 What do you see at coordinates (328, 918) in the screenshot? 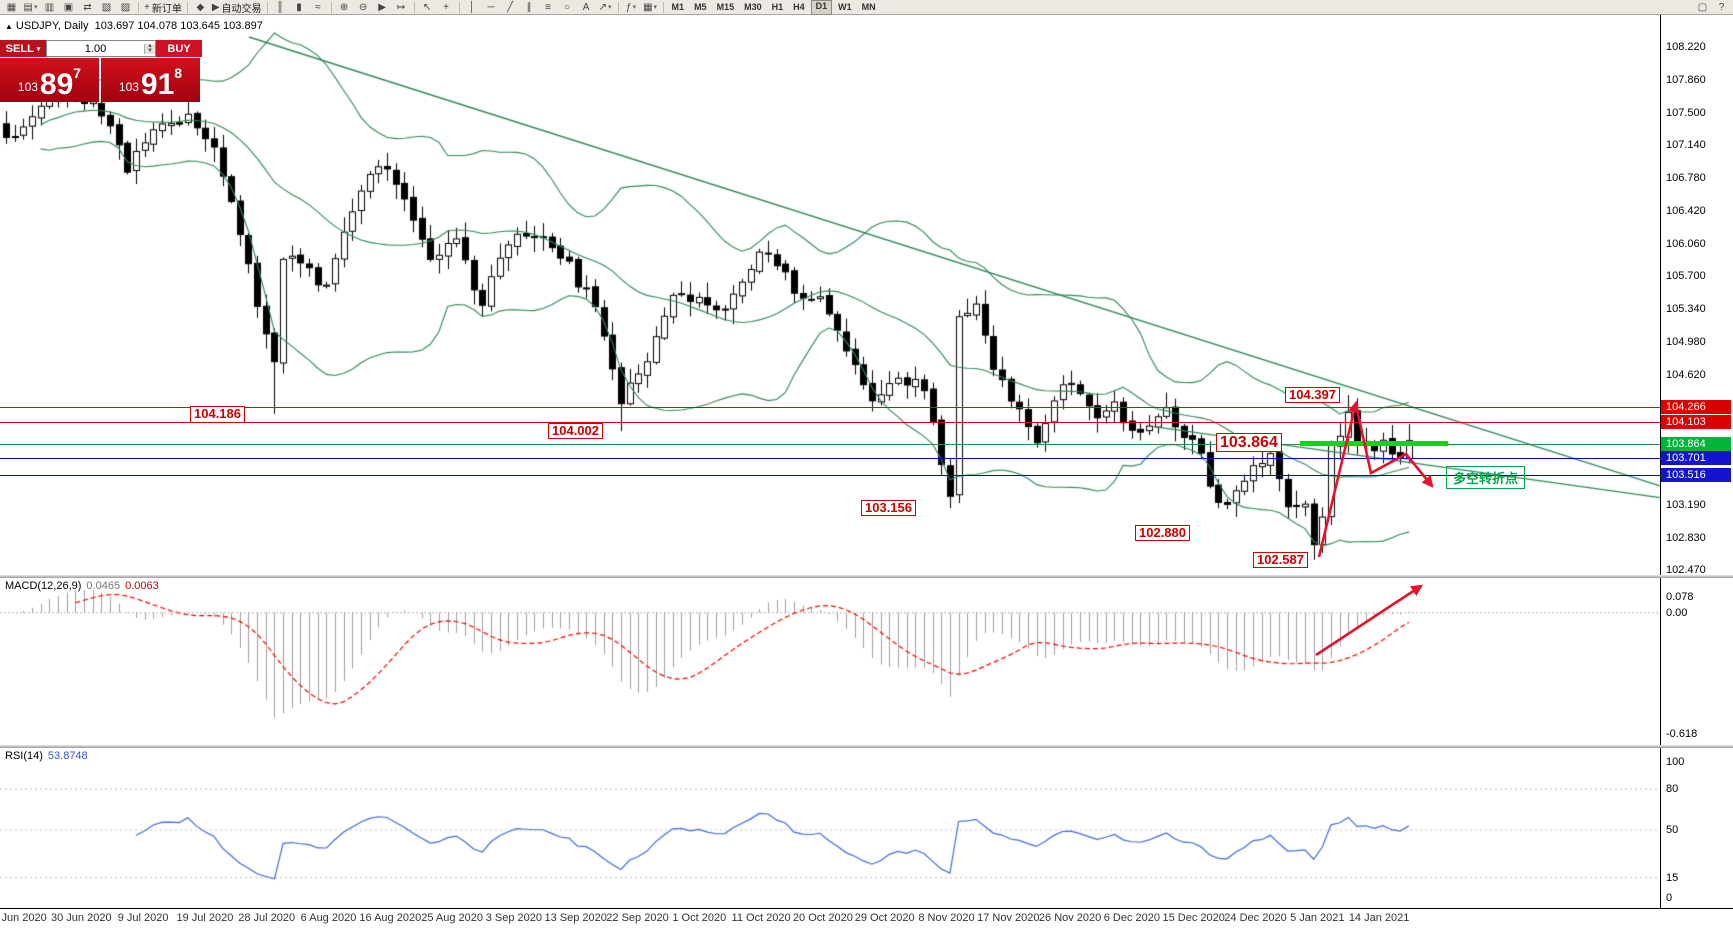
I see `date-label: 6 Aug 2020` at bounding box center [328, 918].